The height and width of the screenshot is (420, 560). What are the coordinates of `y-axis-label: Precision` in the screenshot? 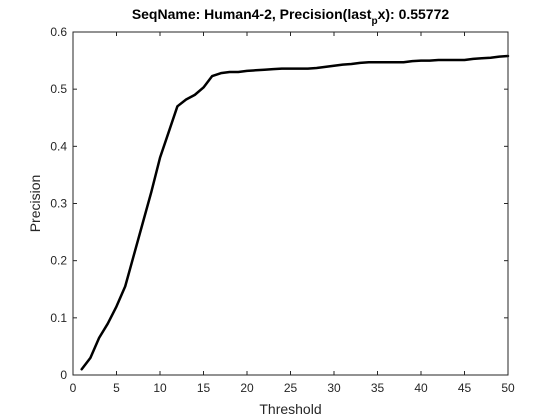 It's located at (35, 204).